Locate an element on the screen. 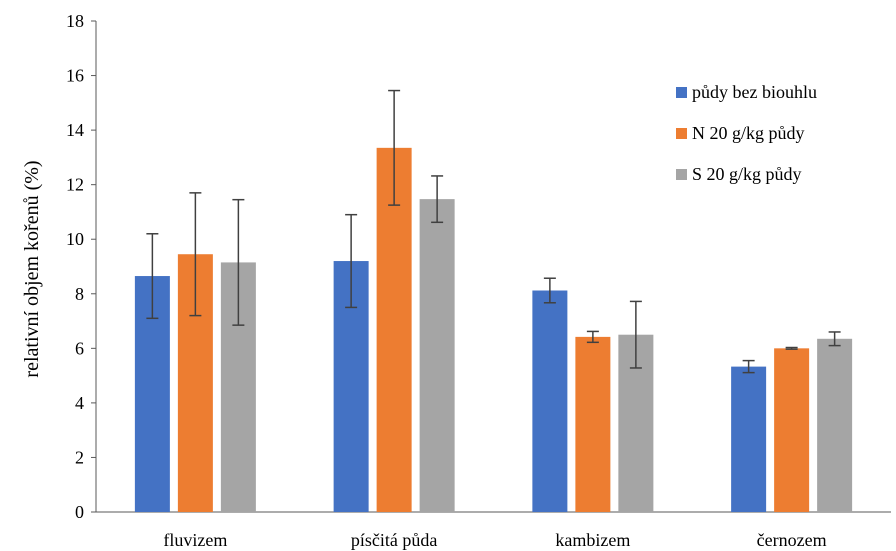  x-tick-label: černozem is located at coordinates (792, 540).